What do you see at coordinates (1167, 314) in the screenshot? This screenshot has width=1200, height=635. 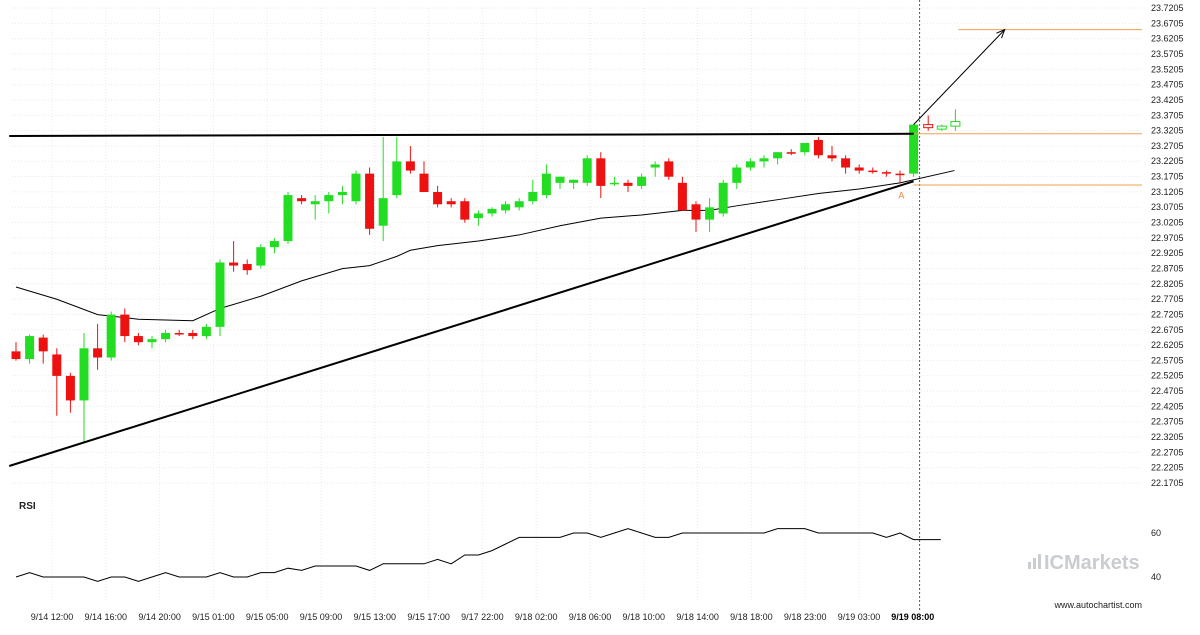 I see `y-tick-label: 22.7205` at bounding box center [1167, 314].